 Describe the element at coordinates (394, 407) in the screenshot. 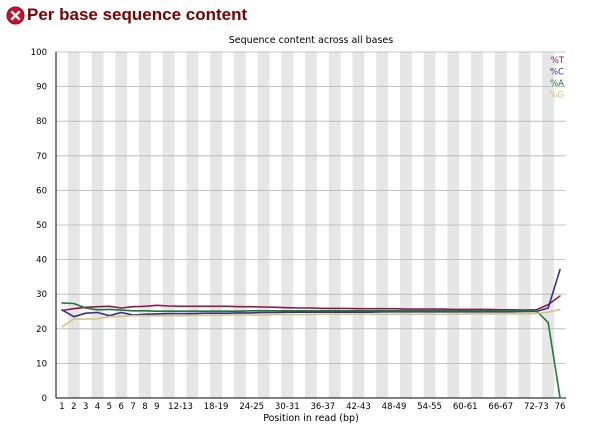

I see `x-tick-label: 48-49` at that location.